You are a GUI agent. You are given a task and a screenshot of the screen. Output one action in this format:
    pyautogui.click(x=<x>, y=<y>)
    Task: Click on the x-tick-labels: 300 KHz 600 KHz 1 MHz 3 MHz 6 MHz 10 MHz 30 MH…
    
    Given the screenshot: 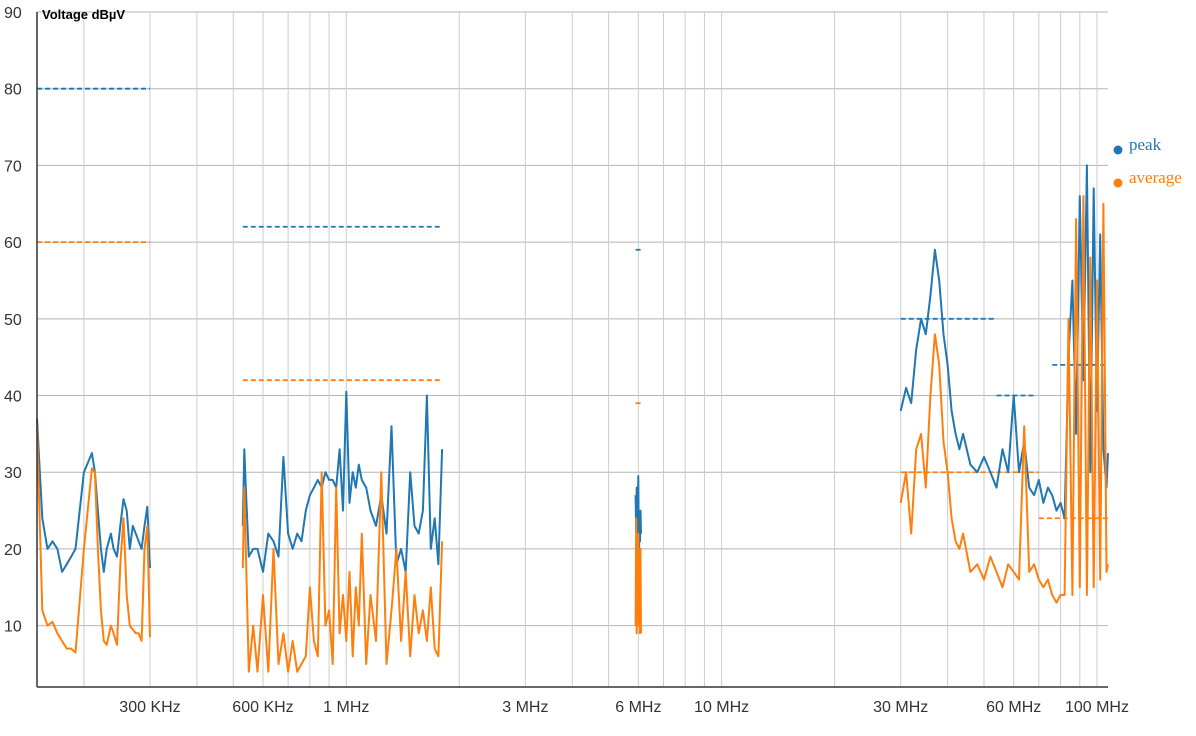 What is the action you would take?
    pyautogui.click(x=624, y=707)
    